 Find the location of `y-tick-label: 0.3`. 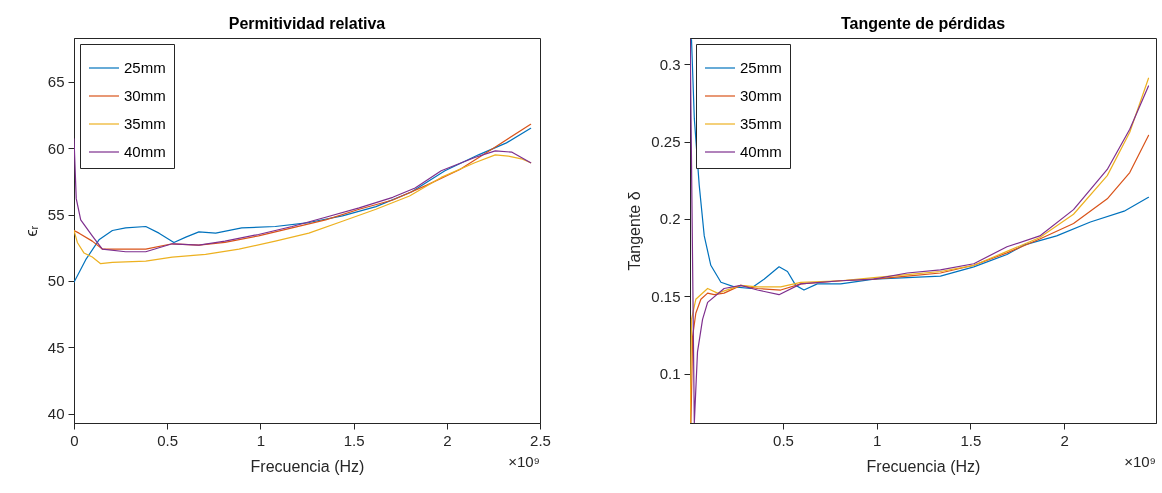

y-tick-label: 0.3 is located at coordinates (670, 64).